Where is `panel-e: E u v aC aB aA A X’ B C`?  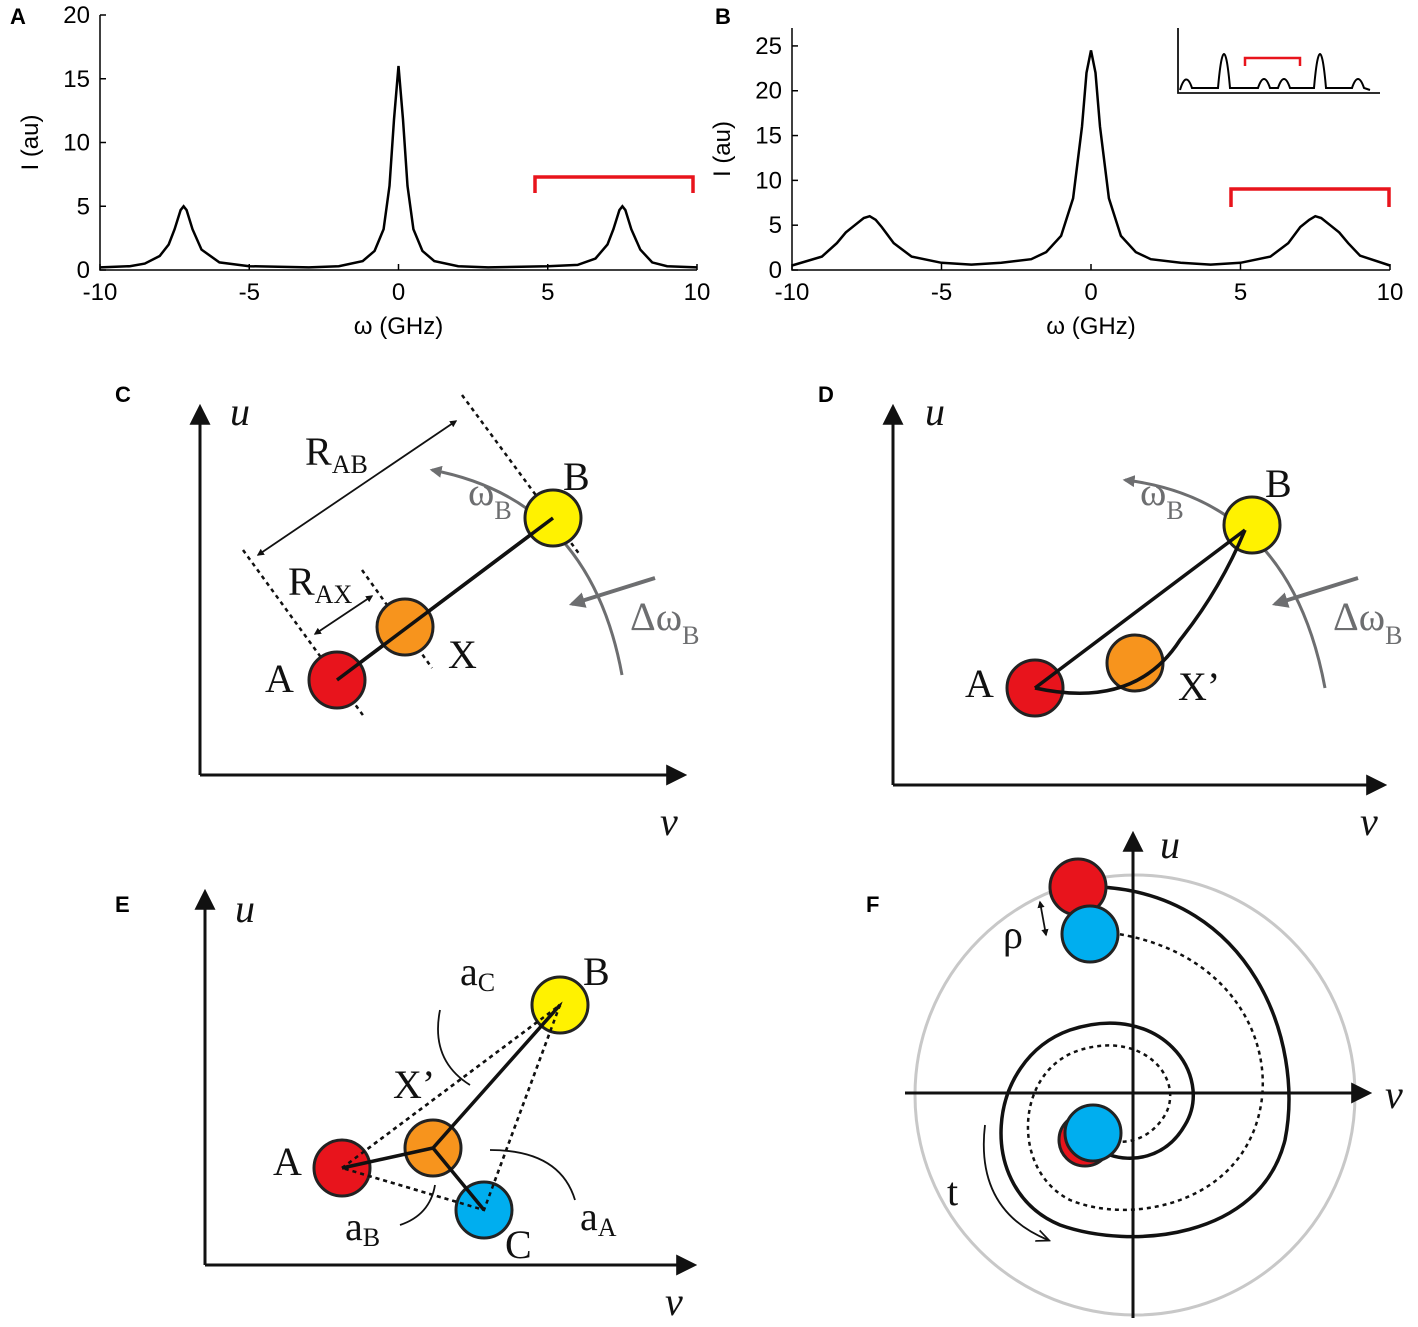
panel-e: E u v aC aB aA A X’ B C is located at coordinates (406, 1105).